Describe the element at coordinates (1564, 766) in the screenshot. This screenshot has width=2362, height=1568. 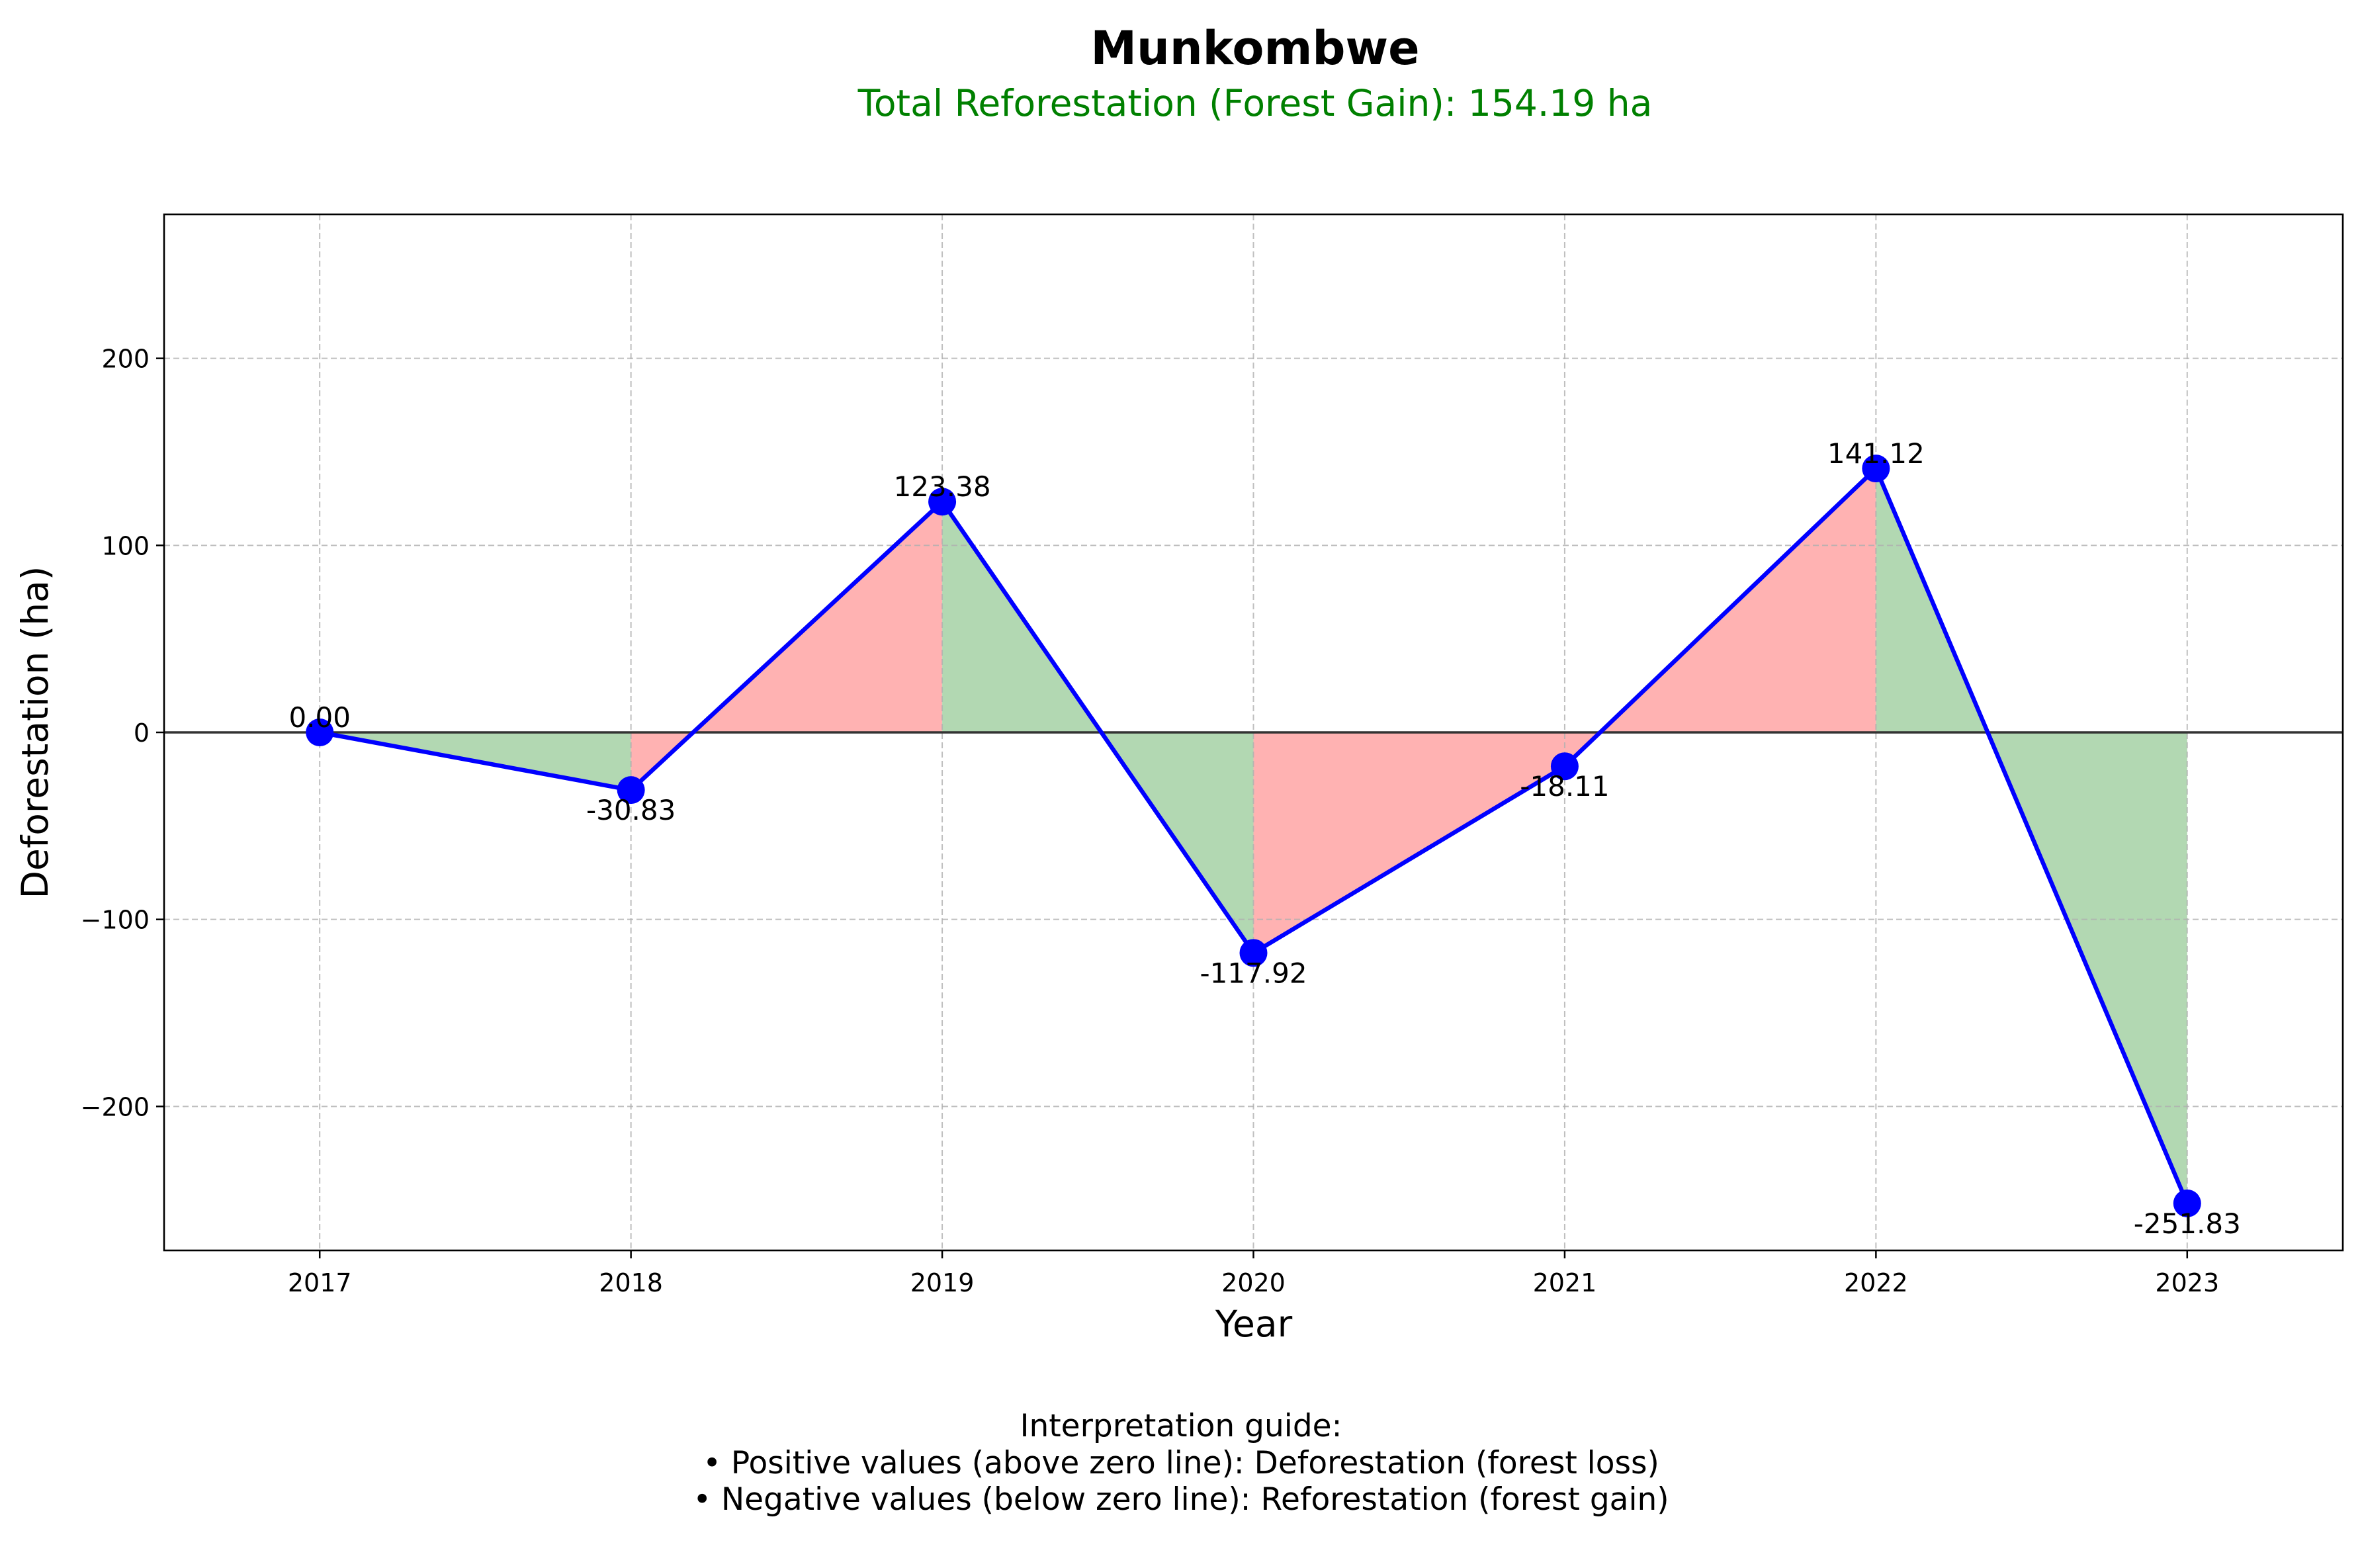
I see `data-point-2021` at that location.